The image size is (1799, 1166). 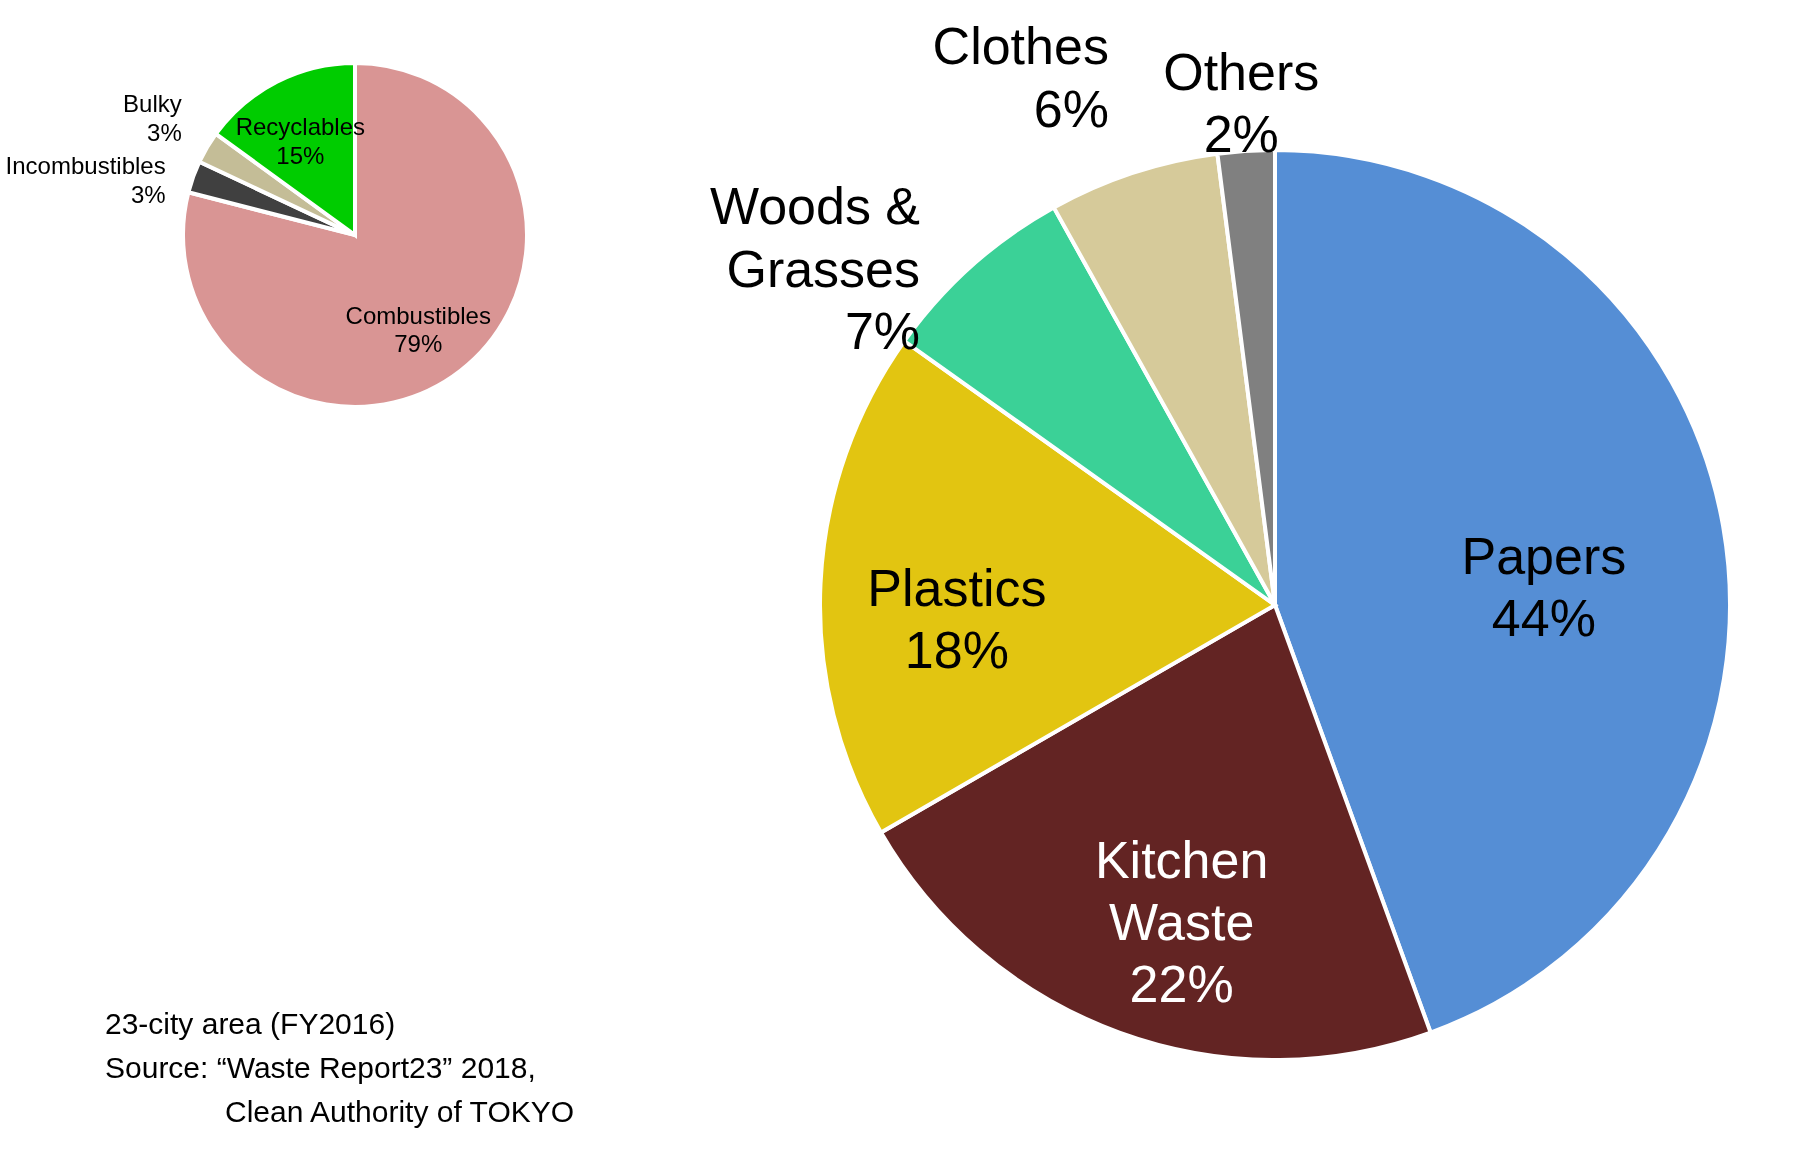 I want to click on slice-label: Others, so click(x=1241, y=71).